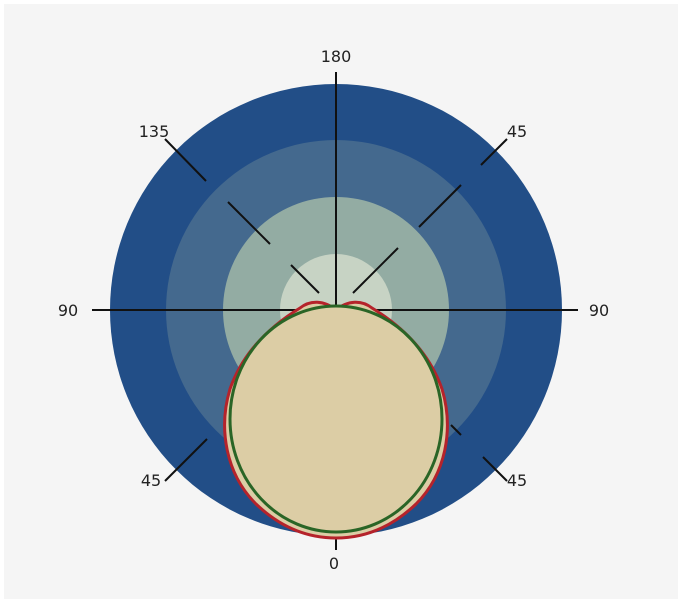  I want to click on angle-label-lower-right: 45, so click(517, 480).